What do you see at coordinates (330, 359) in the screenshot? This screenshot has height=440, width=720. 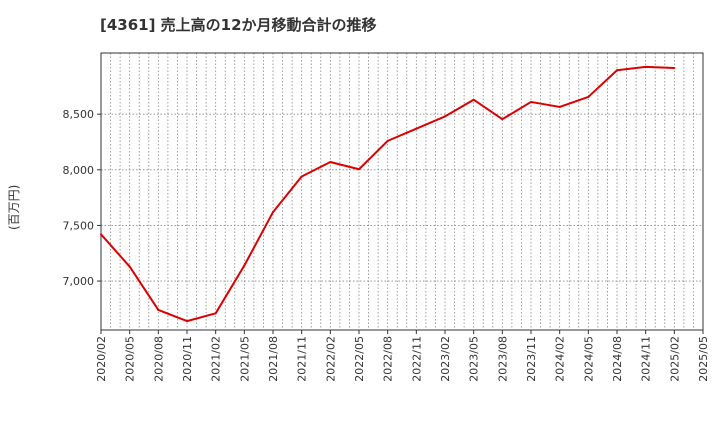 I see `x-tick-label: 2022/02` at bounding box center [330, 359].